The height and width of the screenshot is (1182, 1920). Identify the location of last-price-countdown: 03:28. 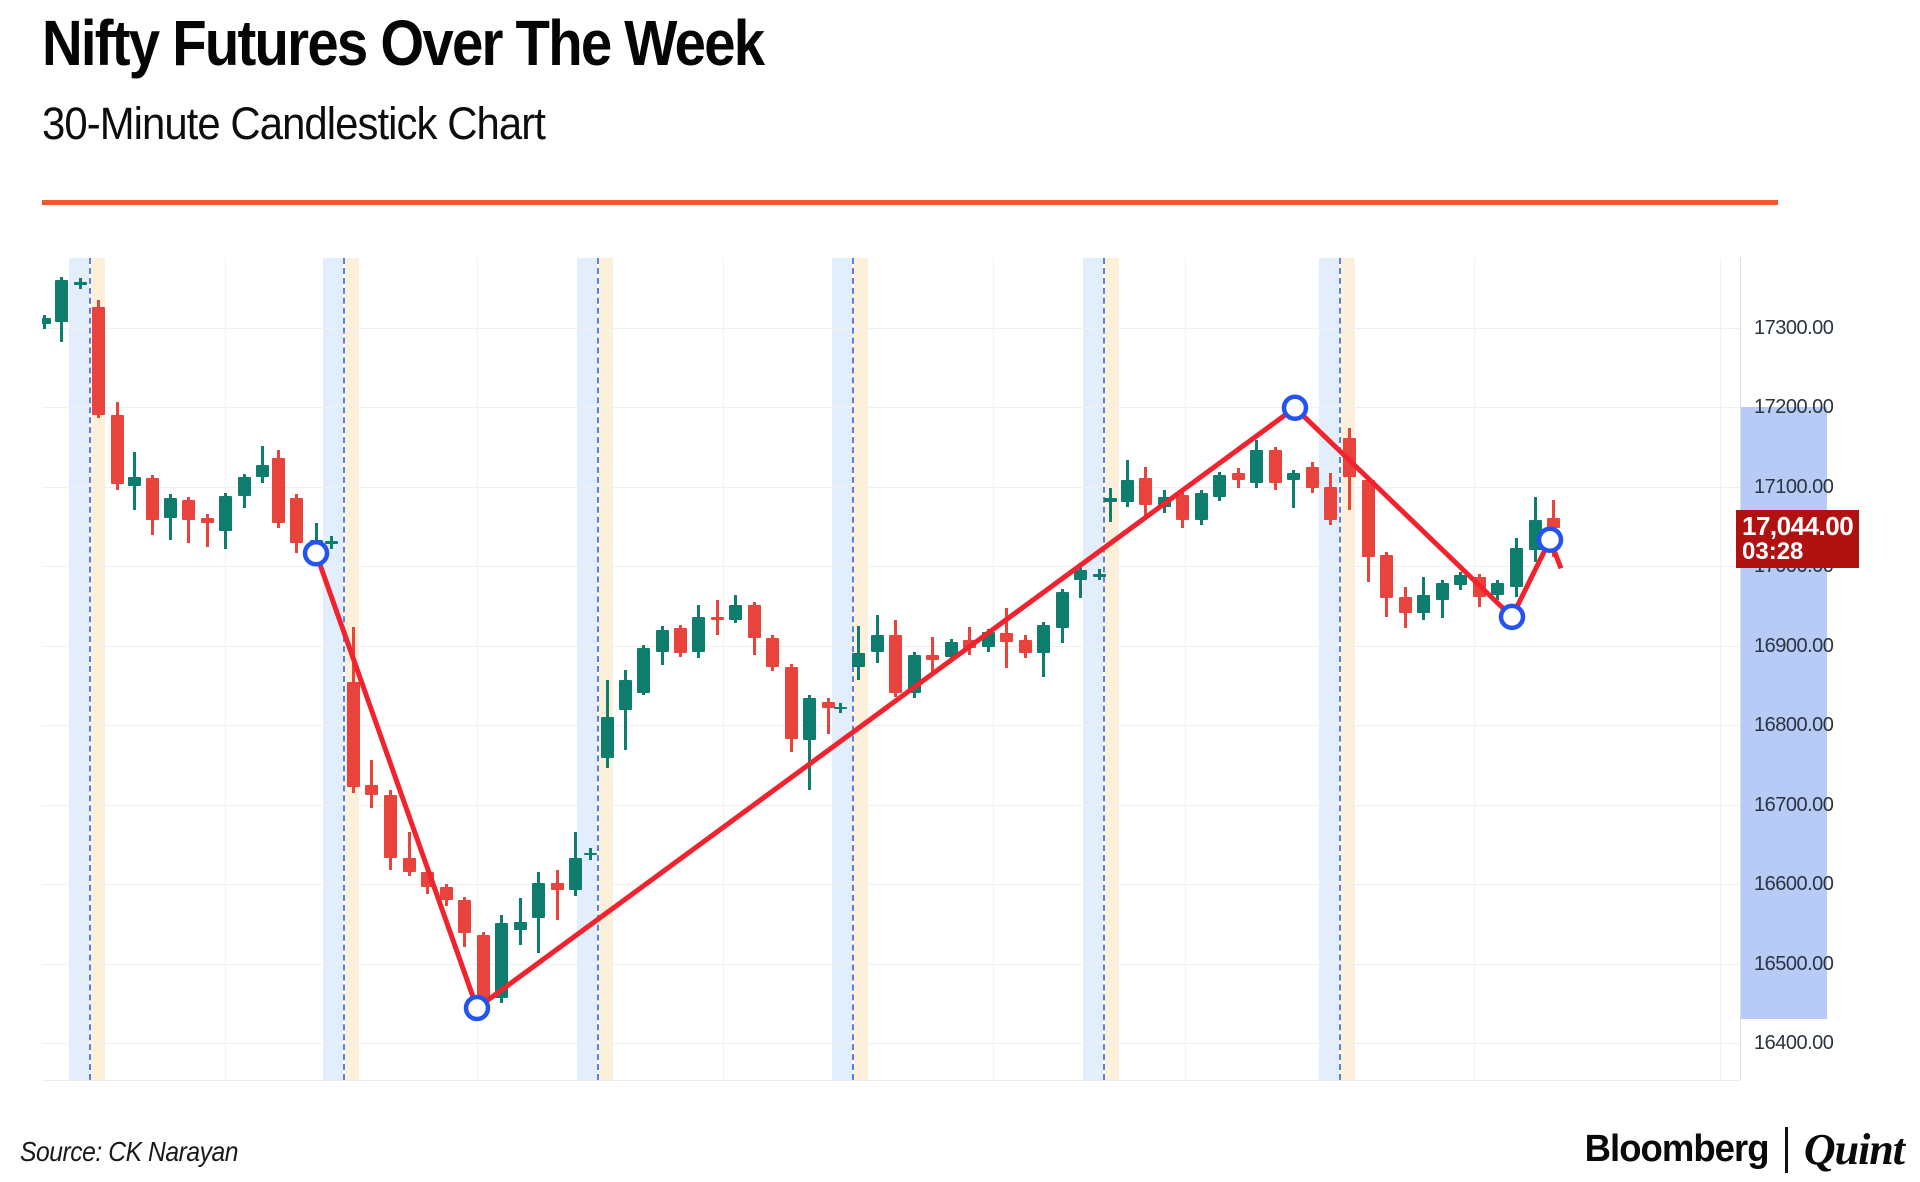
(1773, 551).